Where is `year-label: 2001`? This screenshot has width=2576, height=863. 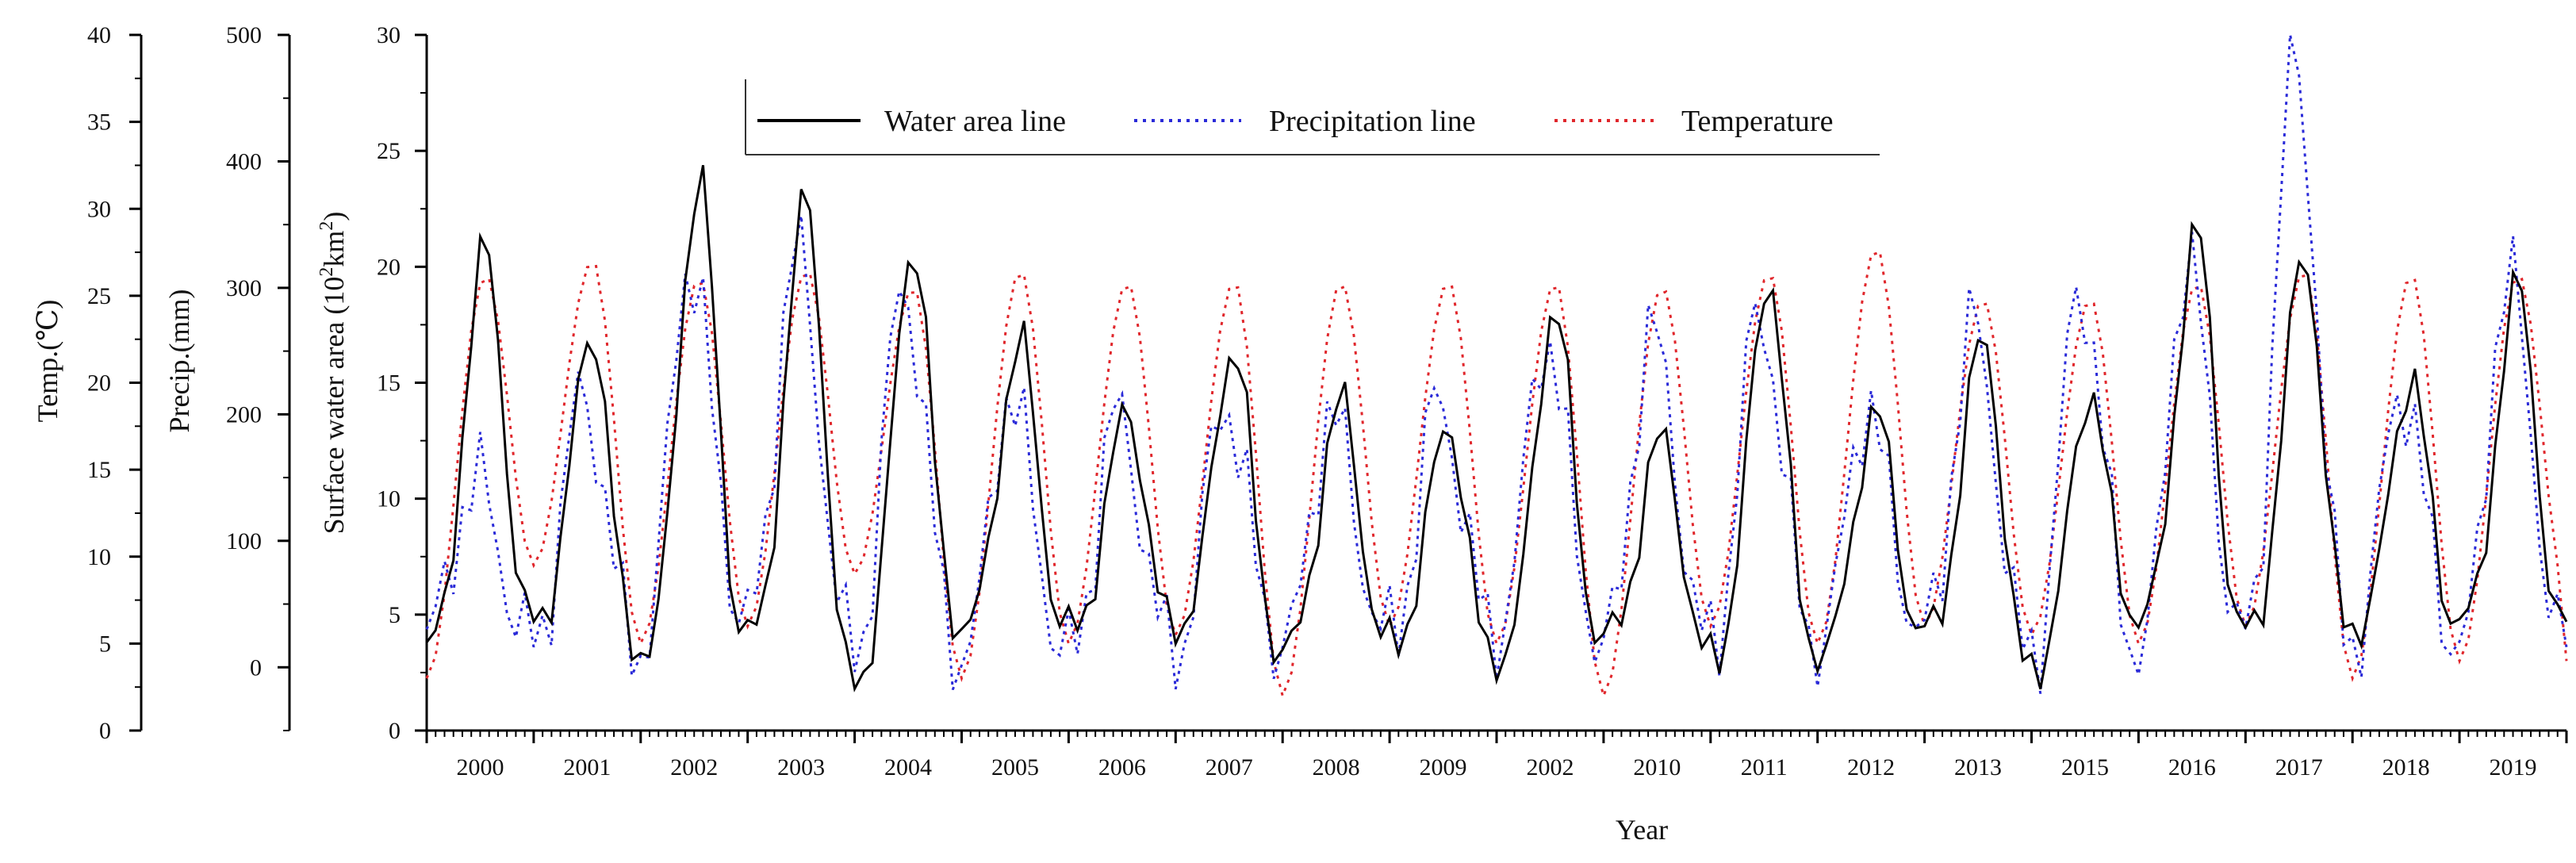
year-label: 2001 is located at coordinates (587, 767).